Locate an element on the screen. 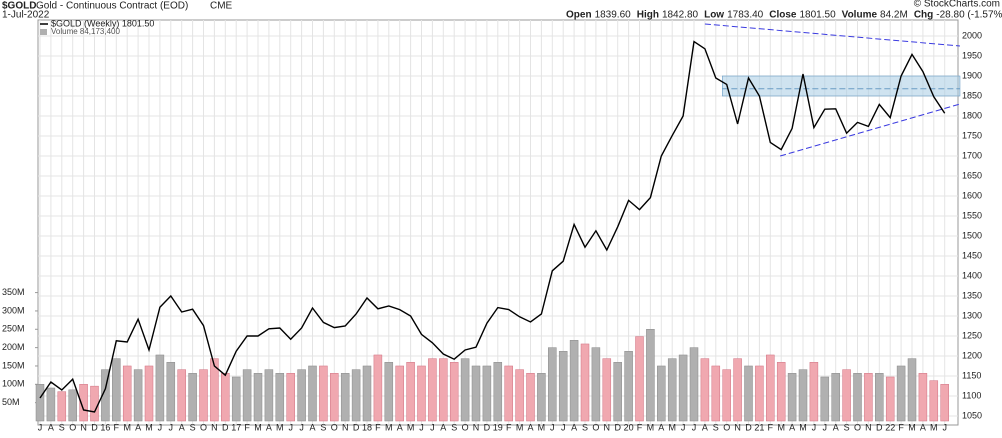  ohlc-value: 84.2M is located at coordinates (894, 15).